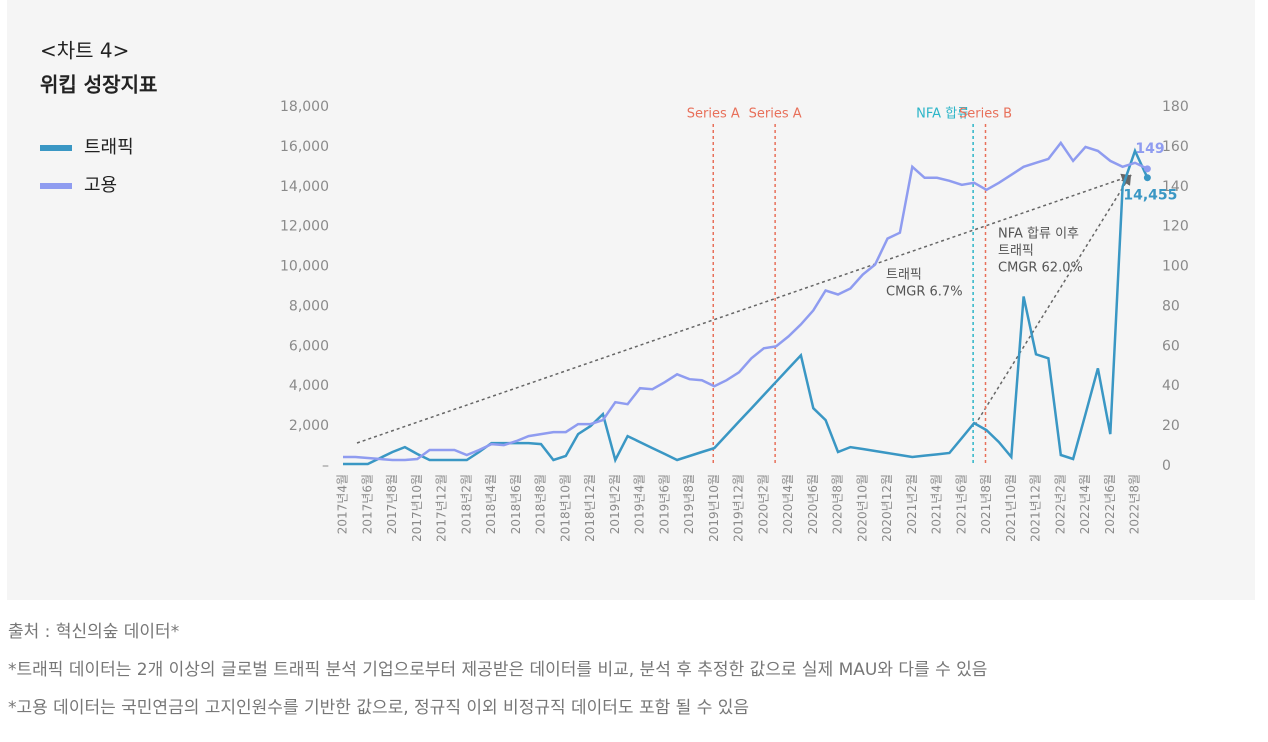  What do you see at coordinates (1036, 508) in the screenshot?
I see `x-tick-label: 2021년12월` at bounding box center [1036, 508].